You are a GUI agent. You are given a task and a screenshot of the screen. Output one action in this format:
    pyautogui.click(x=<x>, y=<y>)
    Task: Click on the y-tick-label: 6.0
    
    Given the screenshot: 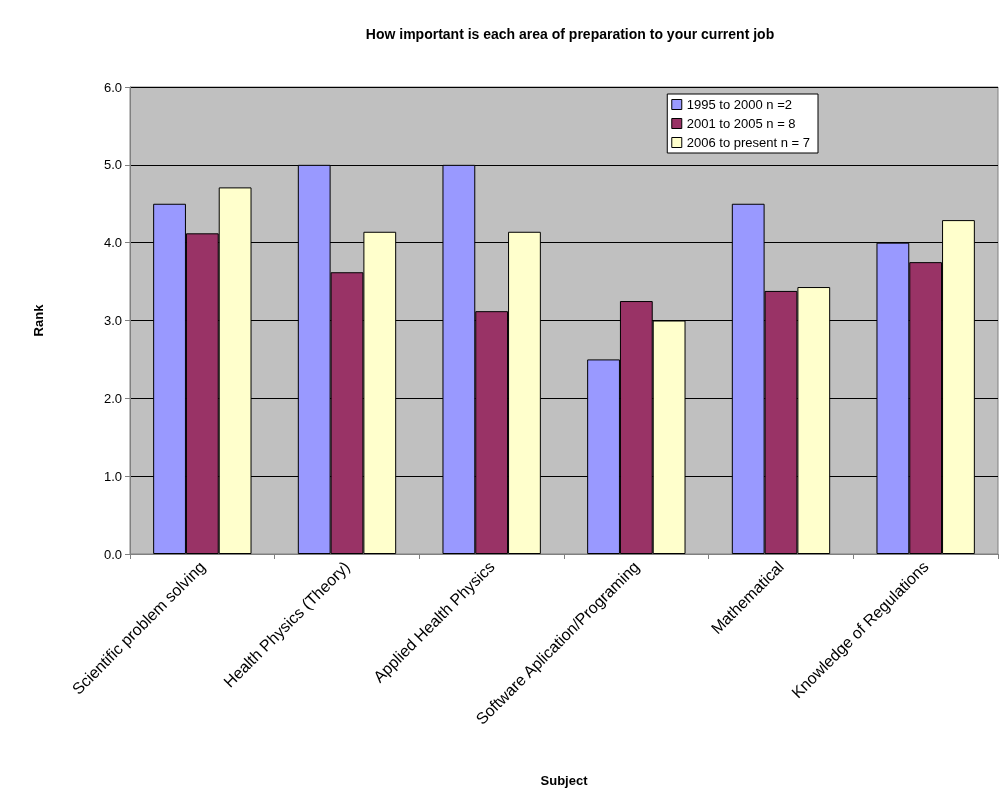 What is the action you would take?
    pyautogui.click(x=112, y=87)
    